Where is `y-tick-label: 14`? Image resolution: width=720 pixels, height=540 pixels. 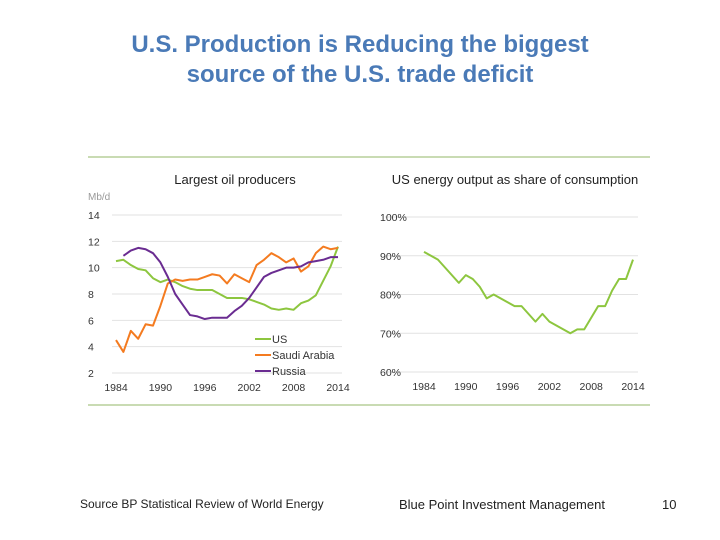 y-tick-label: 14 is located at coordinates (94, 216).